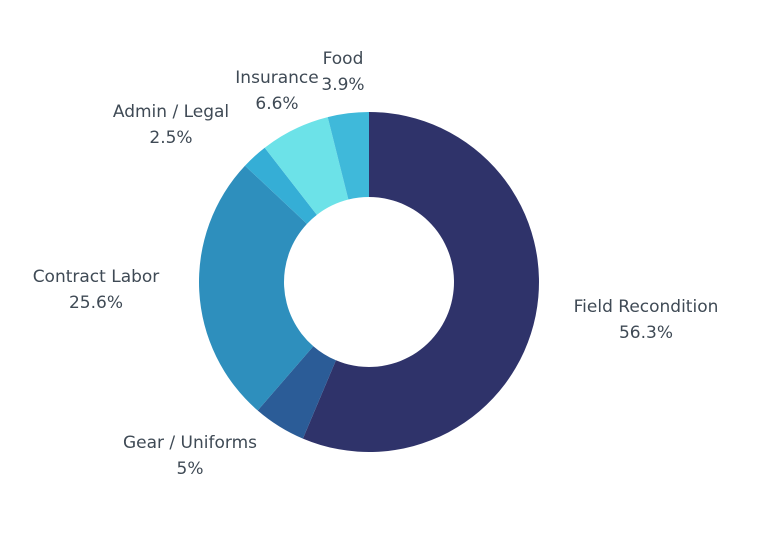 The width and height of the screenshot is (768, 547). I want to click on slice-admin-legal, so click(280, 185).